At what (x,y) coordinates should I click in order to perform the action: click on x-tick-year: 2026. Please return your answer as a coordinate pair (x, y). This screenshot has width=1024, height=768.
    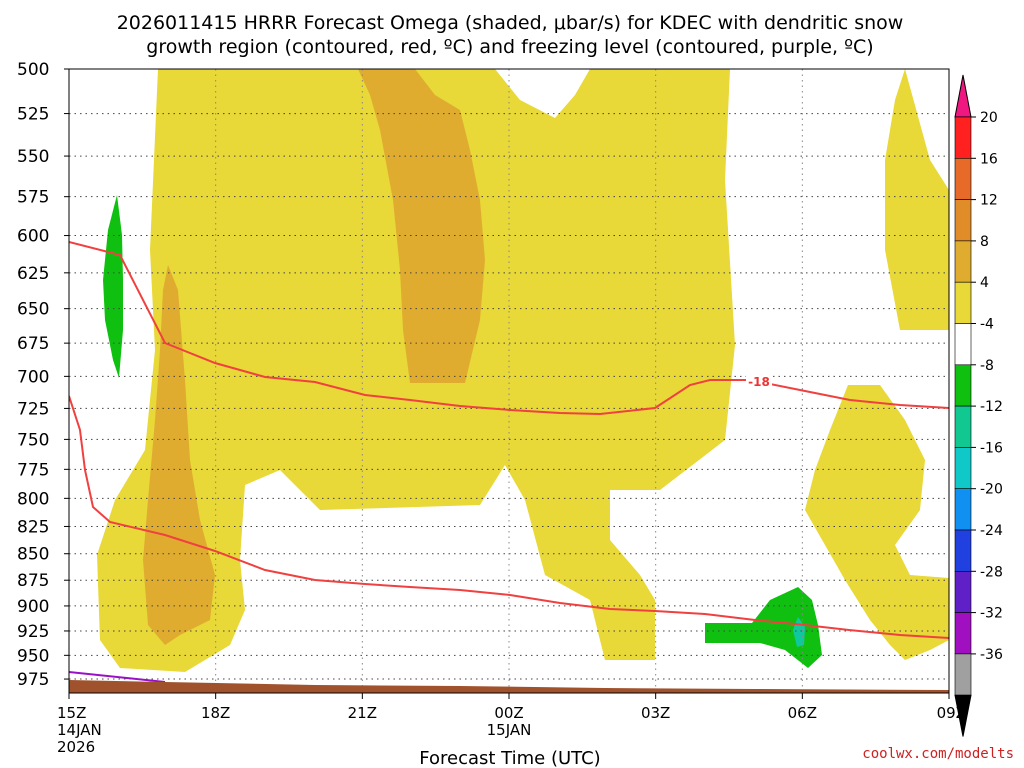
    Looking at the image, I should click on (76, 747).